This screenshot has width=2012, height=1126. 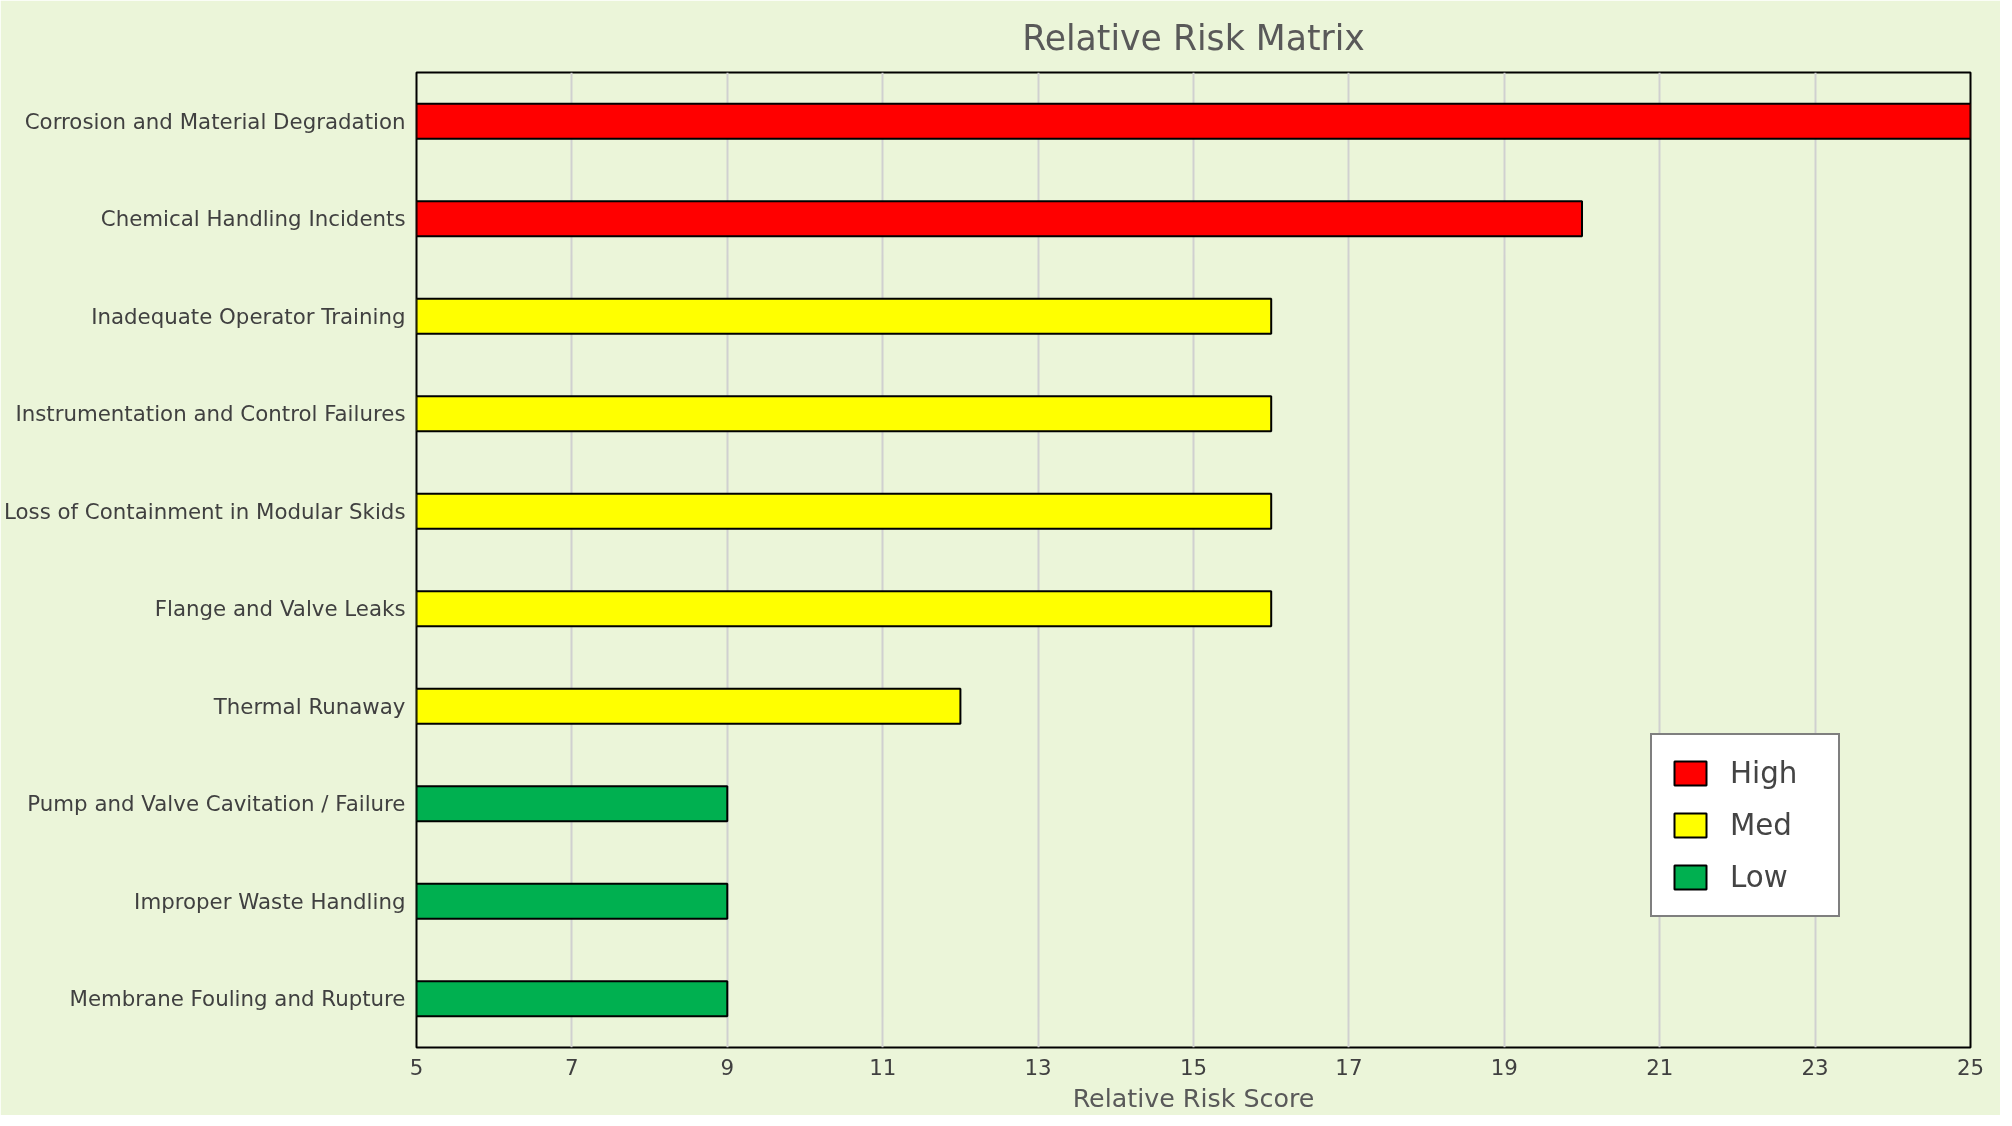 I want to click on y-tick-label: Flange and Valve Leaks, so click(x=280, y=609).